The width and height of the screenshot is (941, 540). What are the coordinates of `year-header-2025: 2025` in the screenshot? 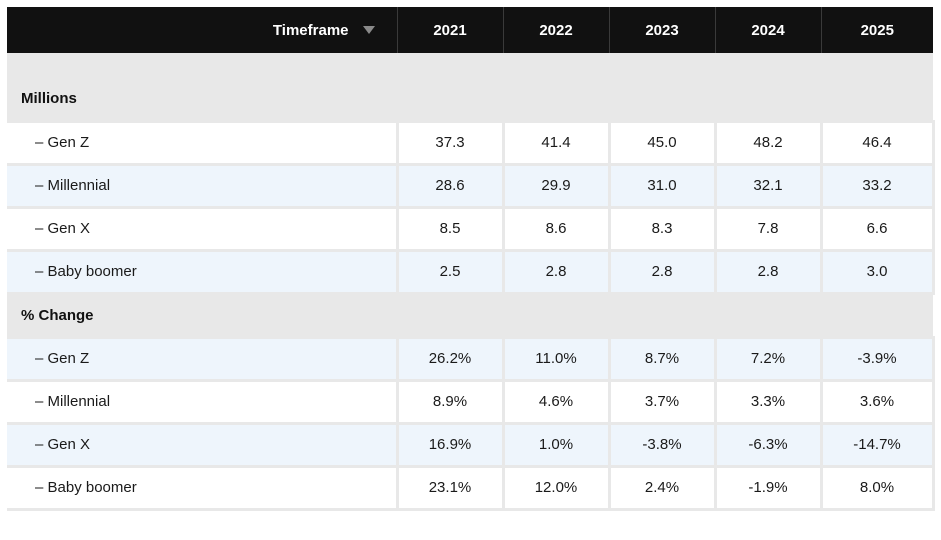 It's located at (876, 30).